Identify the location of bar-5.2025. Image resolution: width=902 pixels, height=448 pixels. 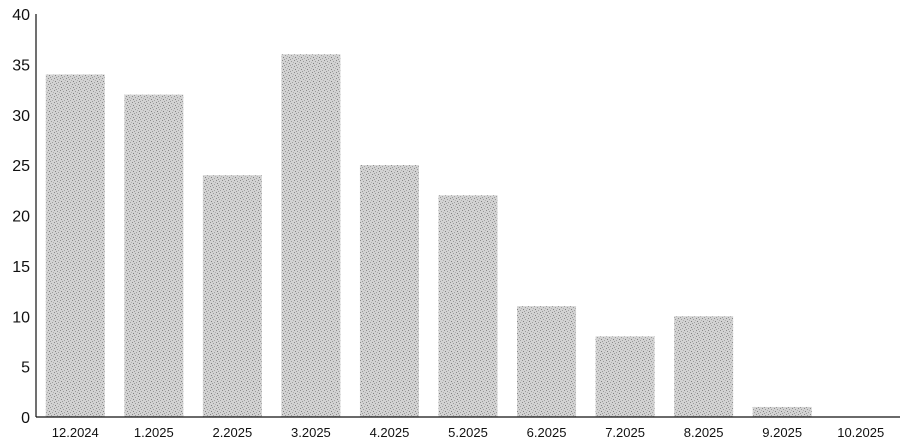
(468, 306).